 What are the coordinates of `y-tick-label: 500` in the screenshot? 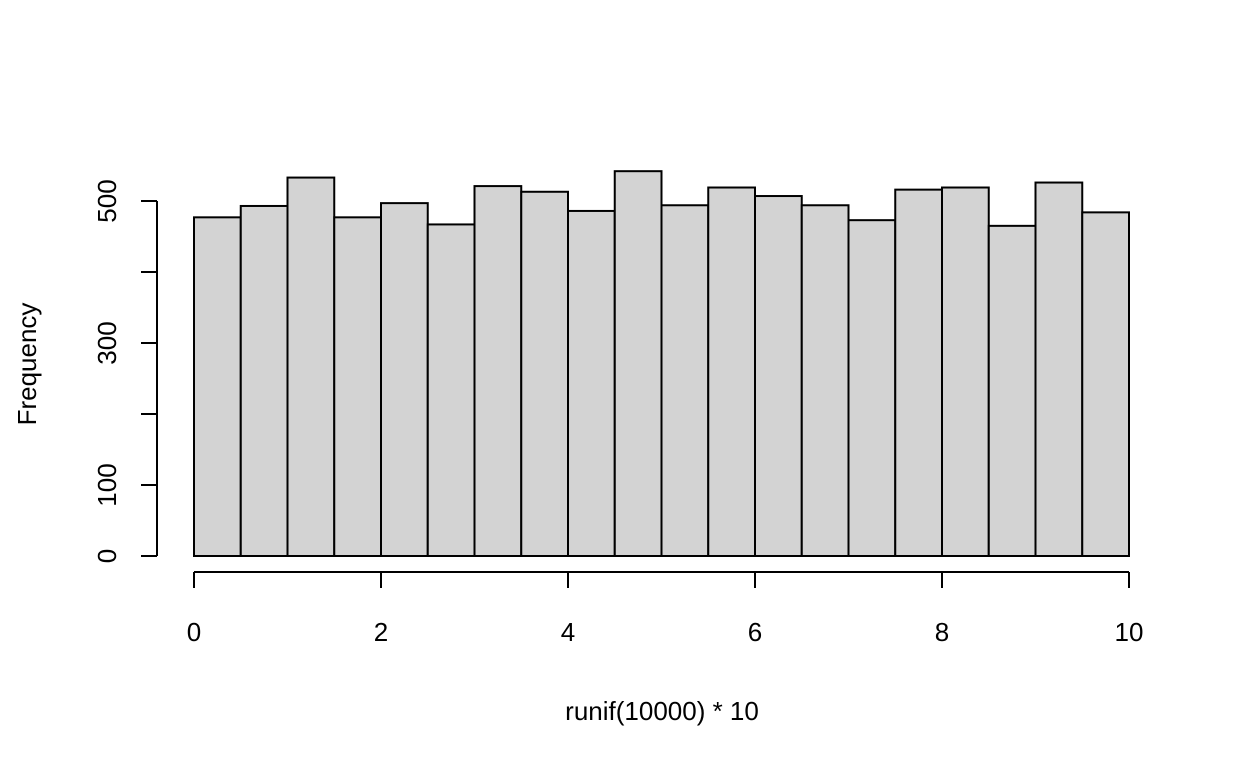 It's located at (107, 200).